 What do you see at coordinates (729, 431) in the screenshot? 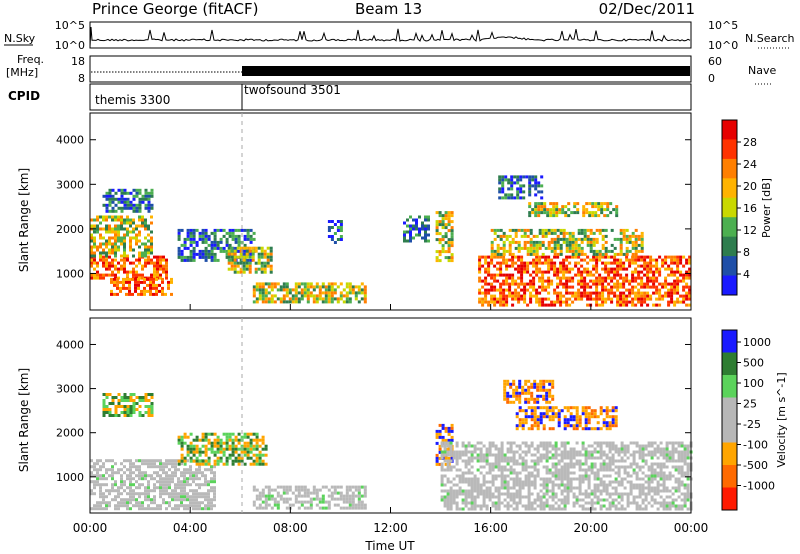
I see `velocity-colorbar-swatch` at bounding box center [729, 431].